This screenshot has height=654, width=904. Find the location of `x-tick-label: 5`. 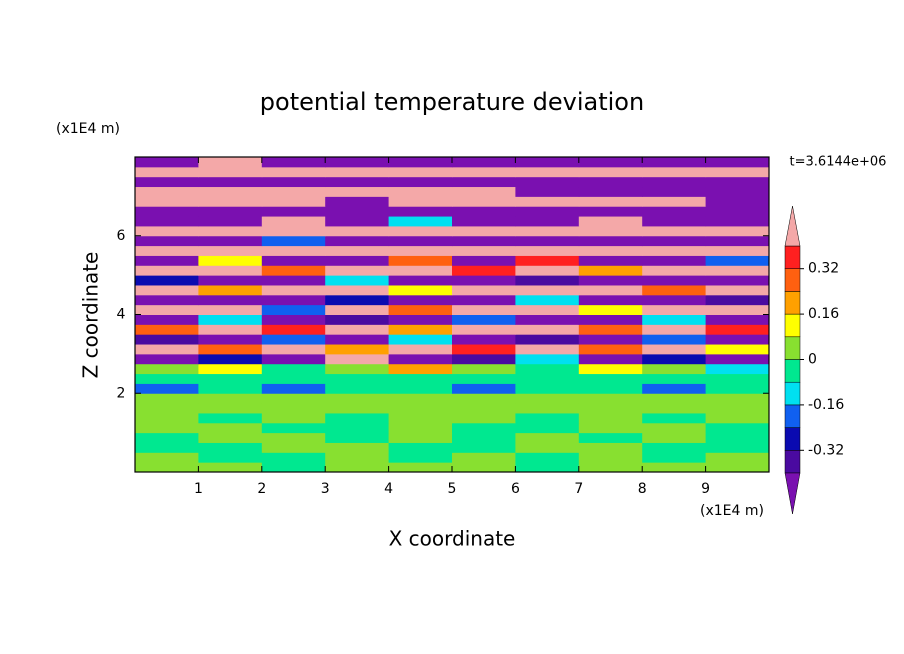

x-tick-label: 5 is located at coordinates (452, 489).